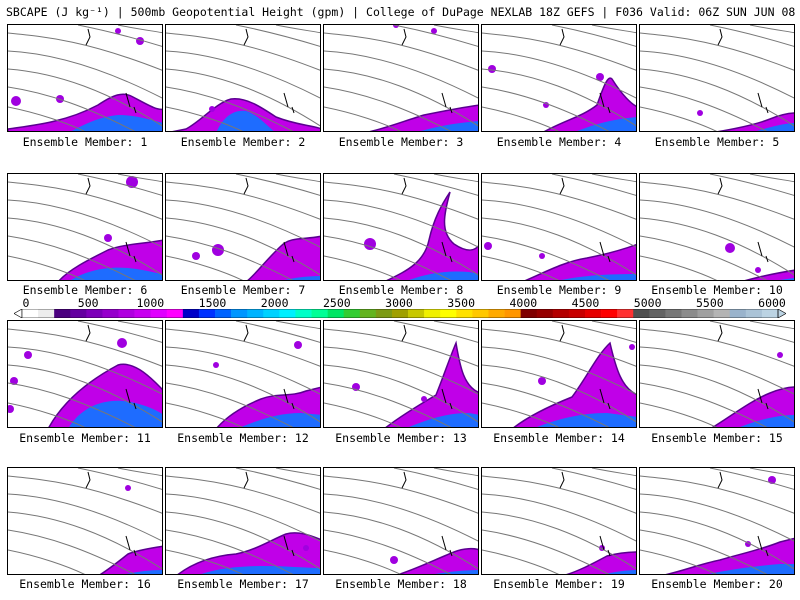 Image resolution: width=800 pixels, height=600 pixels. Describe the element at coordinates (274, 303) in the screenshot. I see `colorbar-tick-label: 2000` at that location.